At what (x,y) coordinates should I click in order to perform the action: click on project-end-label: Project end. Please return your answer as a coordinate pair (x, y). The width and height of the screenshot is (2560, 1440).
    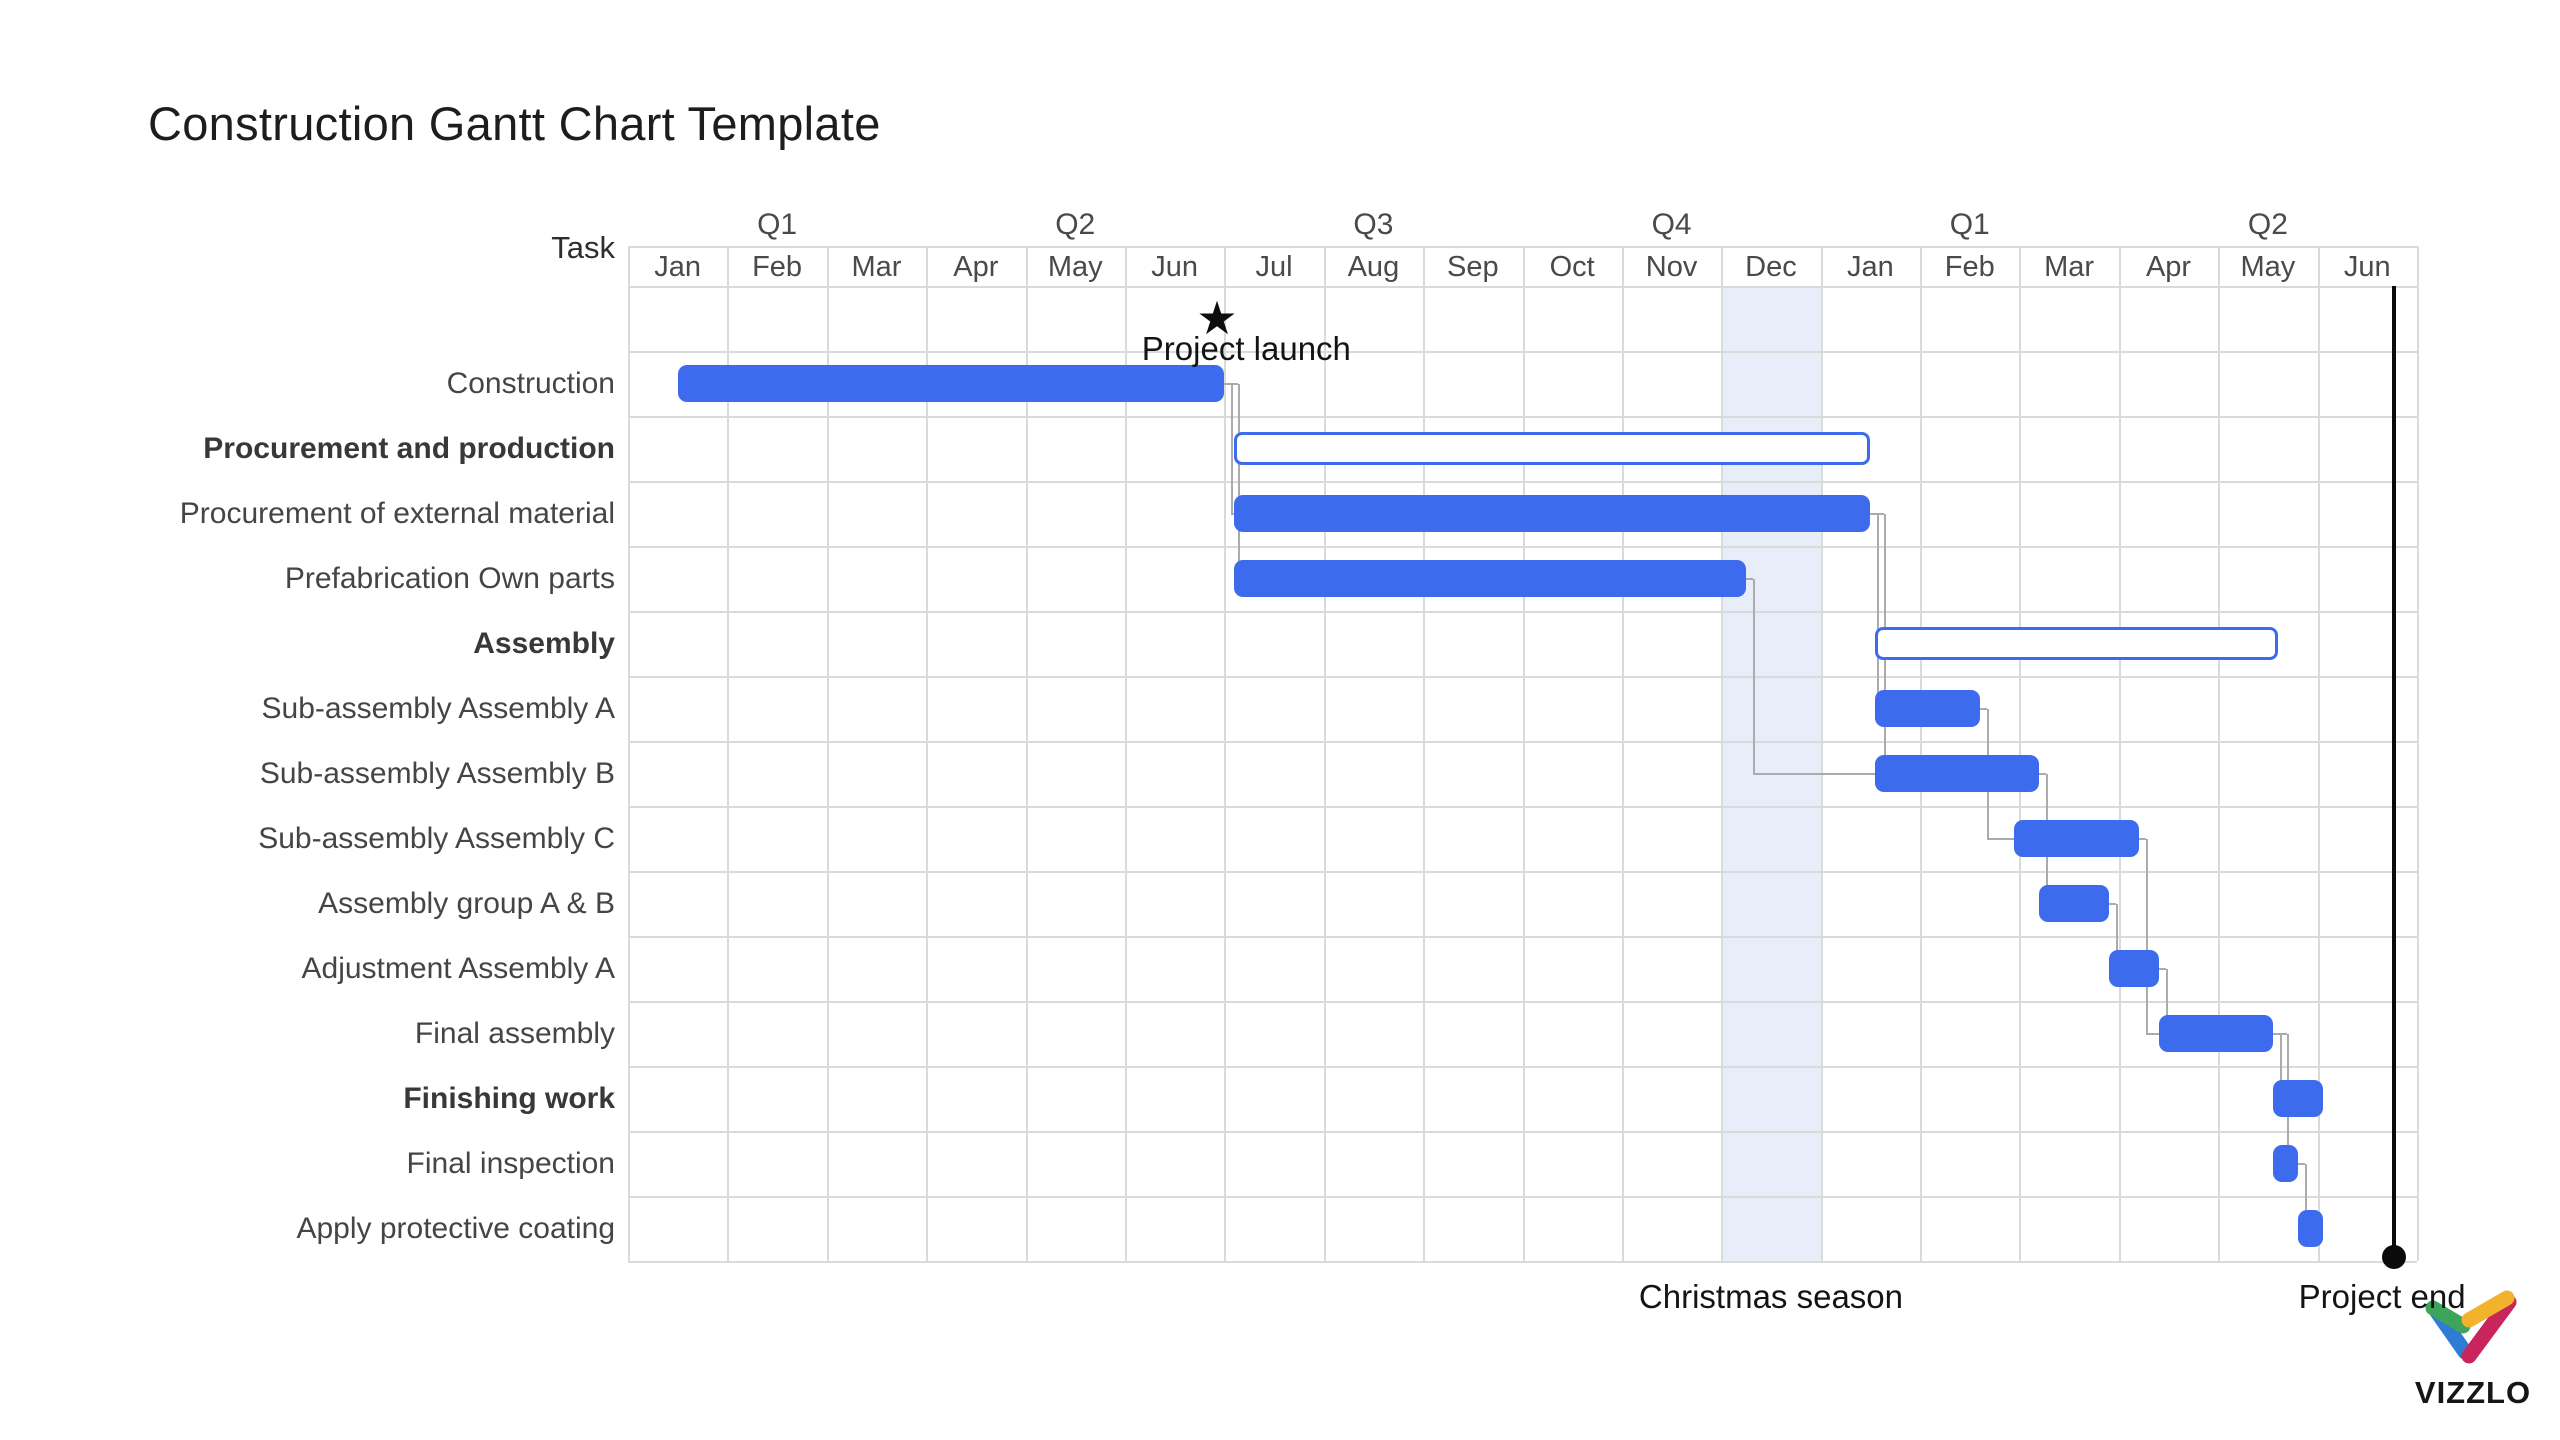
    Looking at the image, I should click on (2382, 1296).